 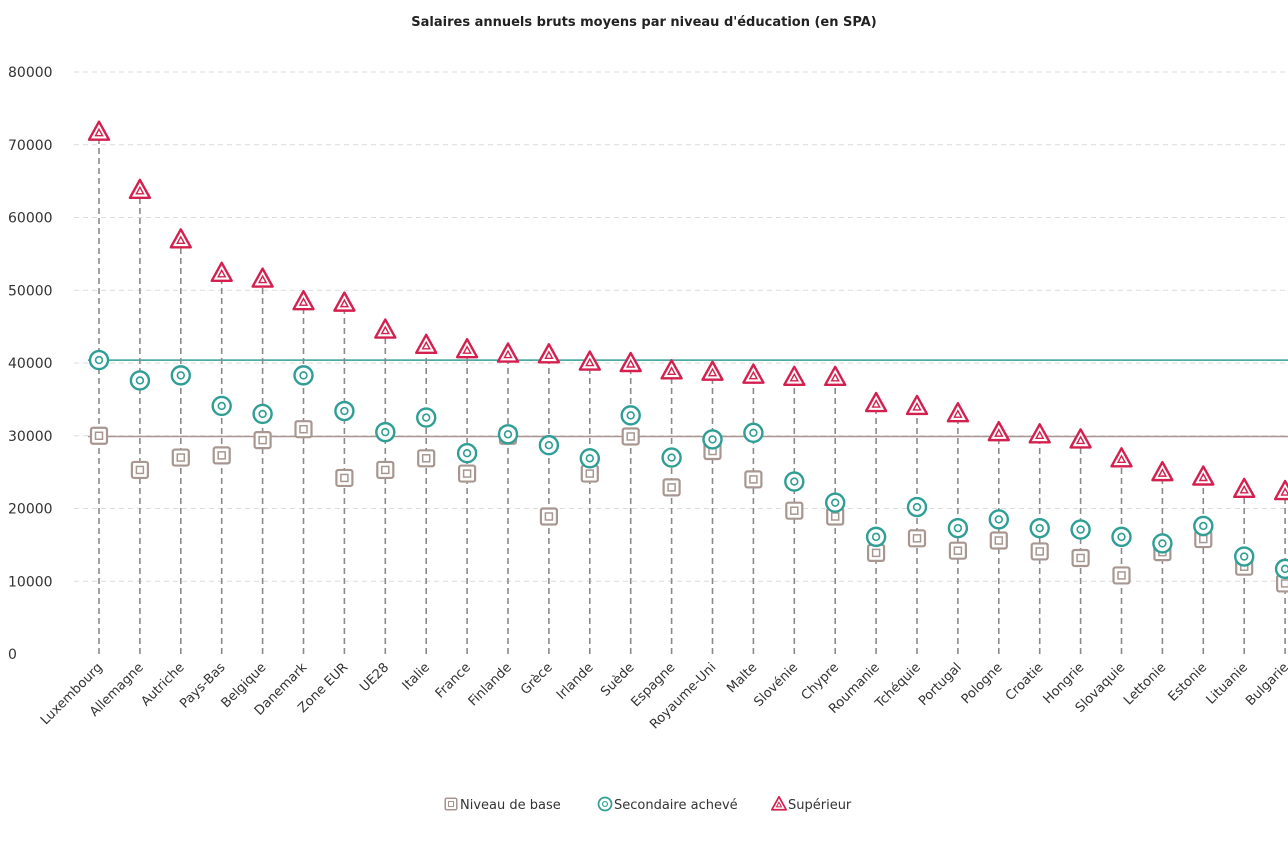 I want to click on x-tick-label: Finlande, so click(x=490, y=684).